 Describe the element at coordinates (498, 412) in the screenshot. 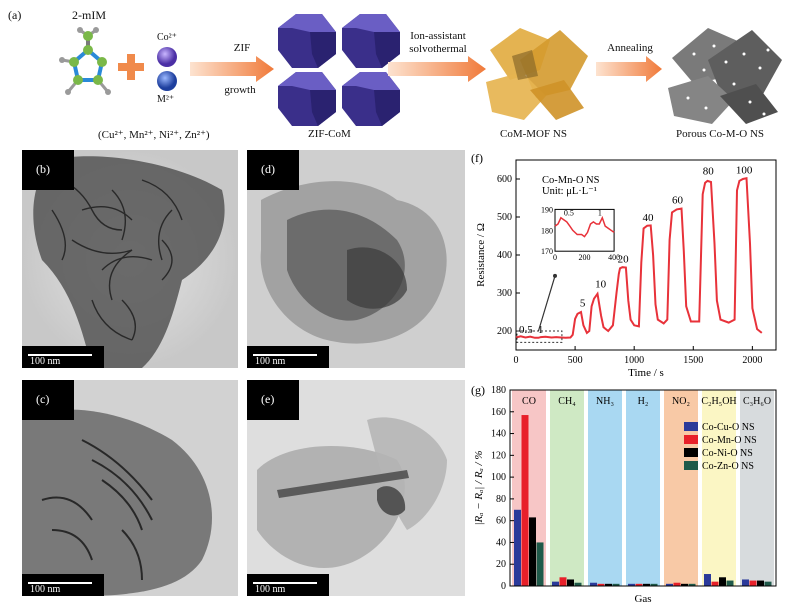

I see `y-tick-label: 160` at that location.